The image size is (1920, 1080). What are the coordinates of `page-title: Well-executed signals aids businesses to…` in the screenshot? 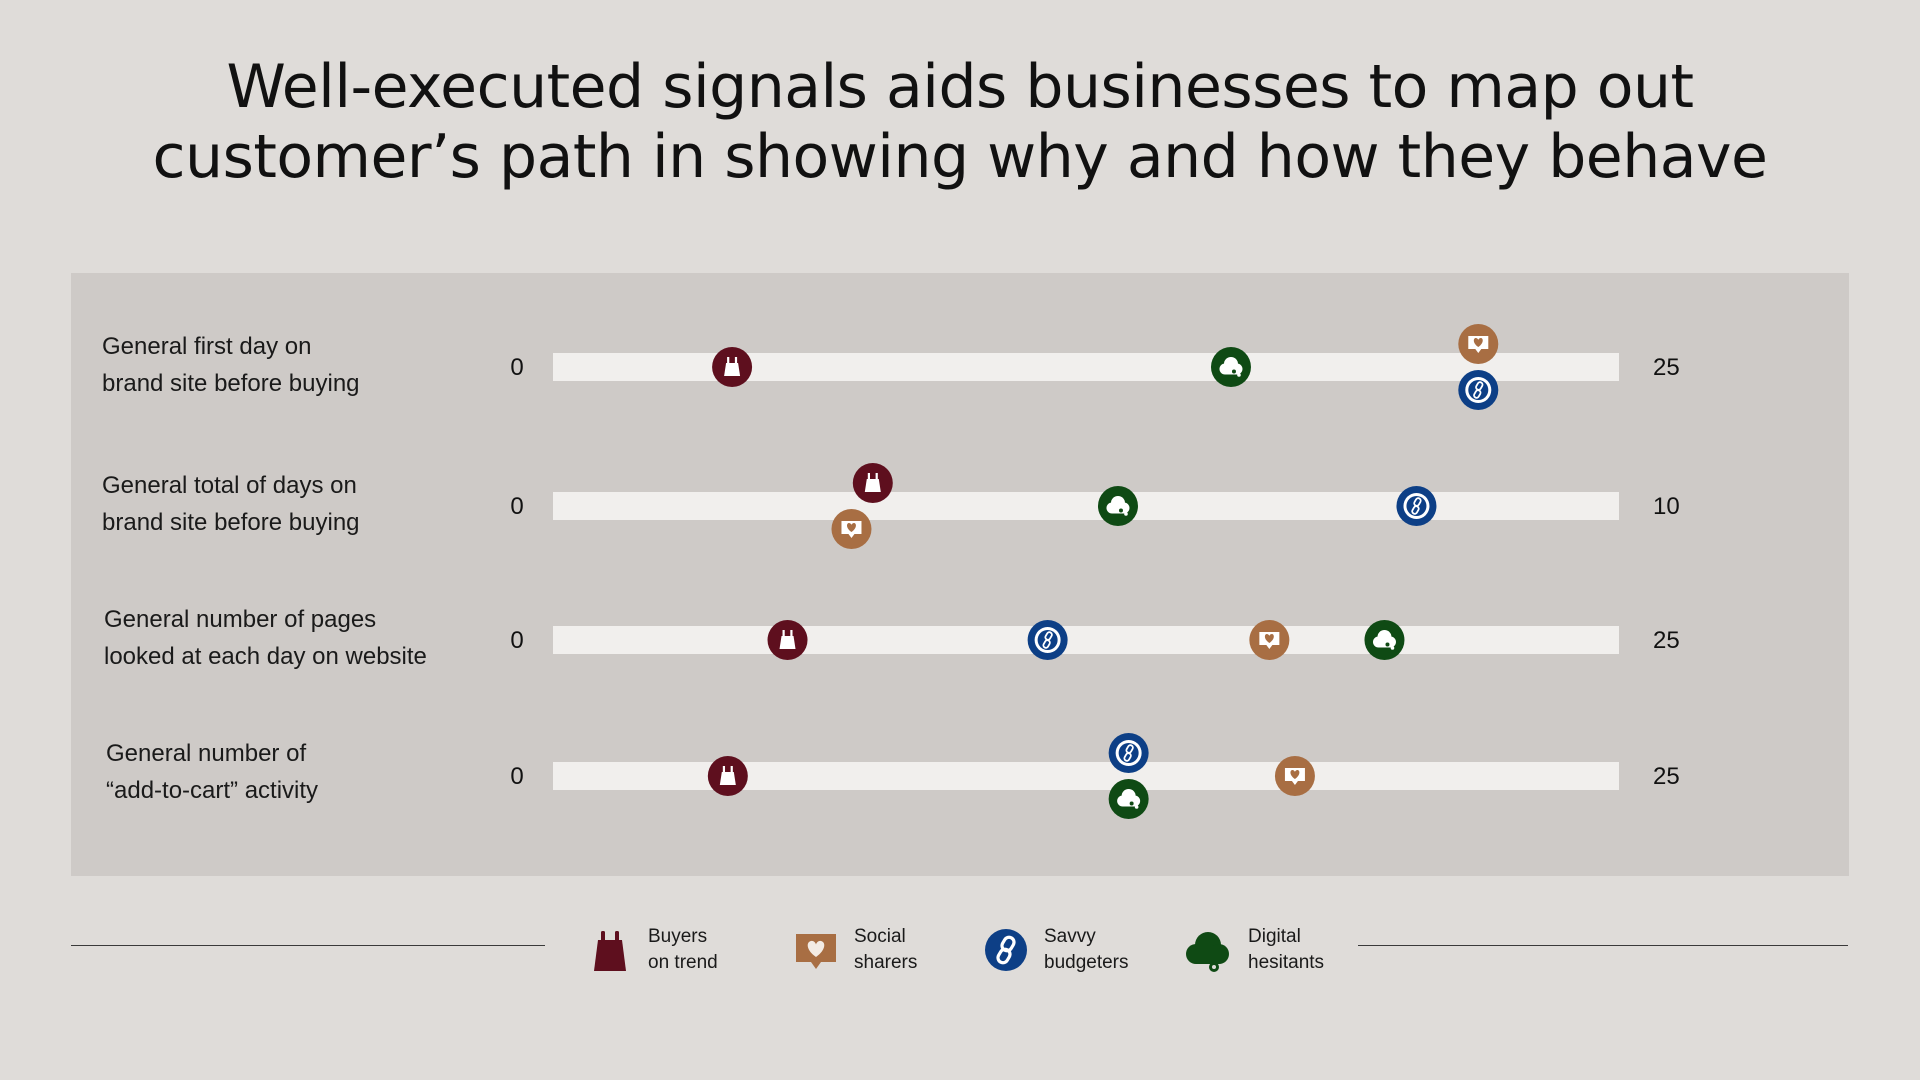 It's located at (960, 122).